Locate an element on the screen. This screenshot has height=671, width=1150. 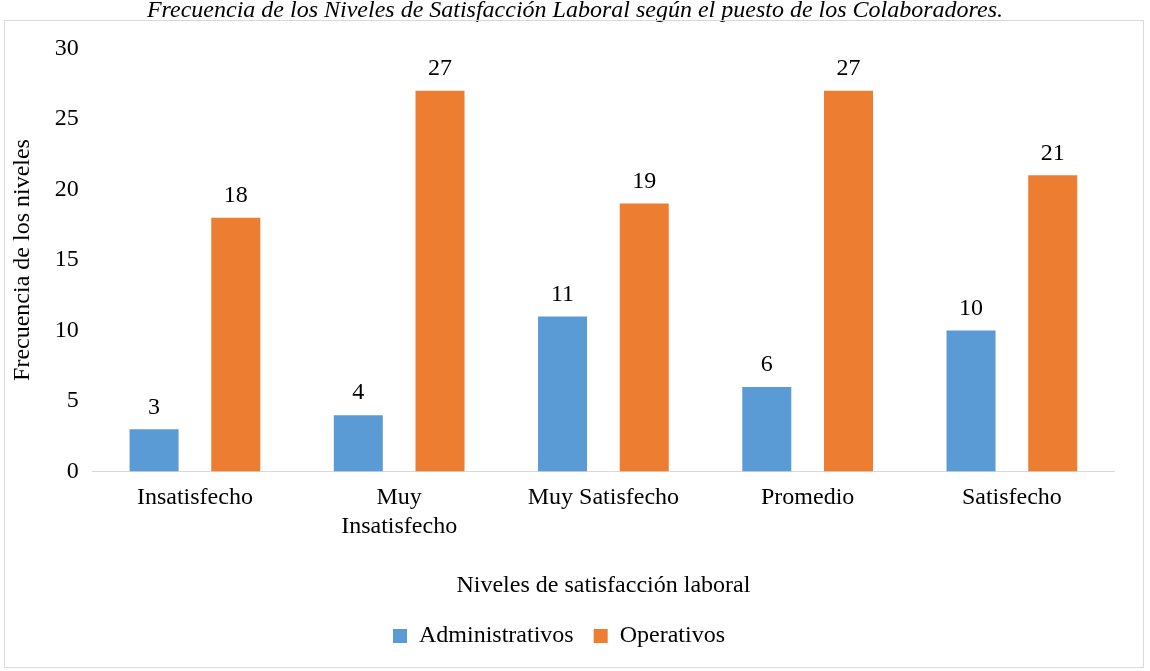
data-label: 21 is located at coordinates (1052, 151).